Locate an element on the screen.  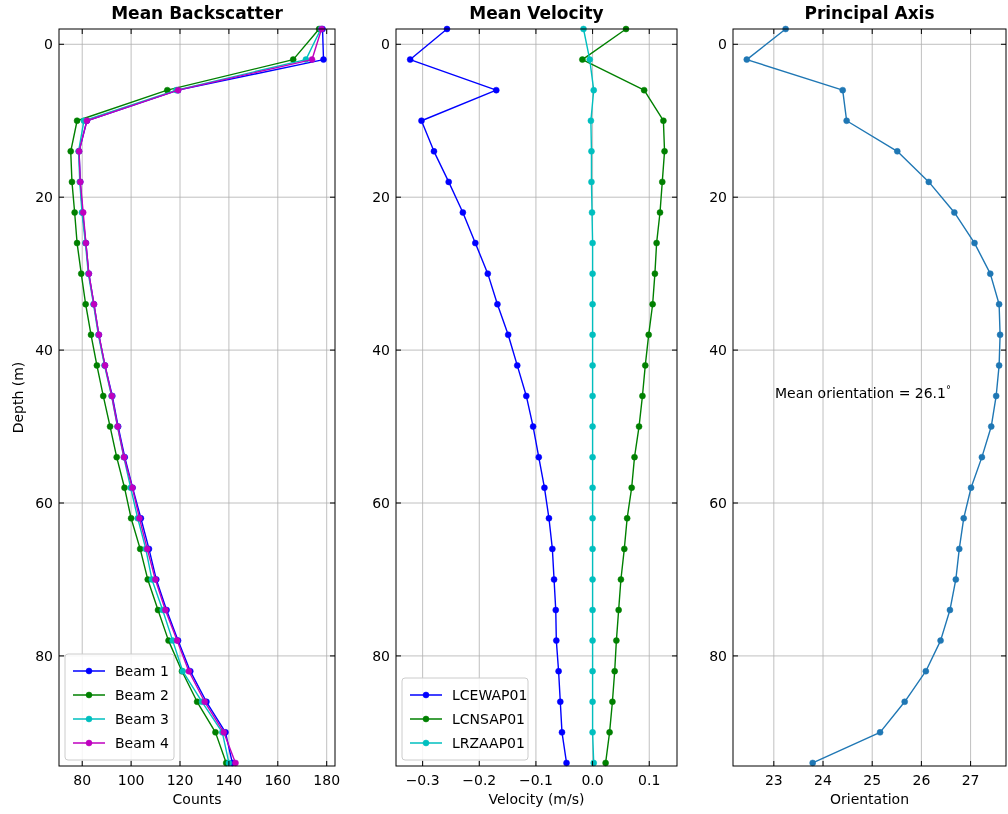
x-tick-label: −0.2 is located at coordinates (479, 780).